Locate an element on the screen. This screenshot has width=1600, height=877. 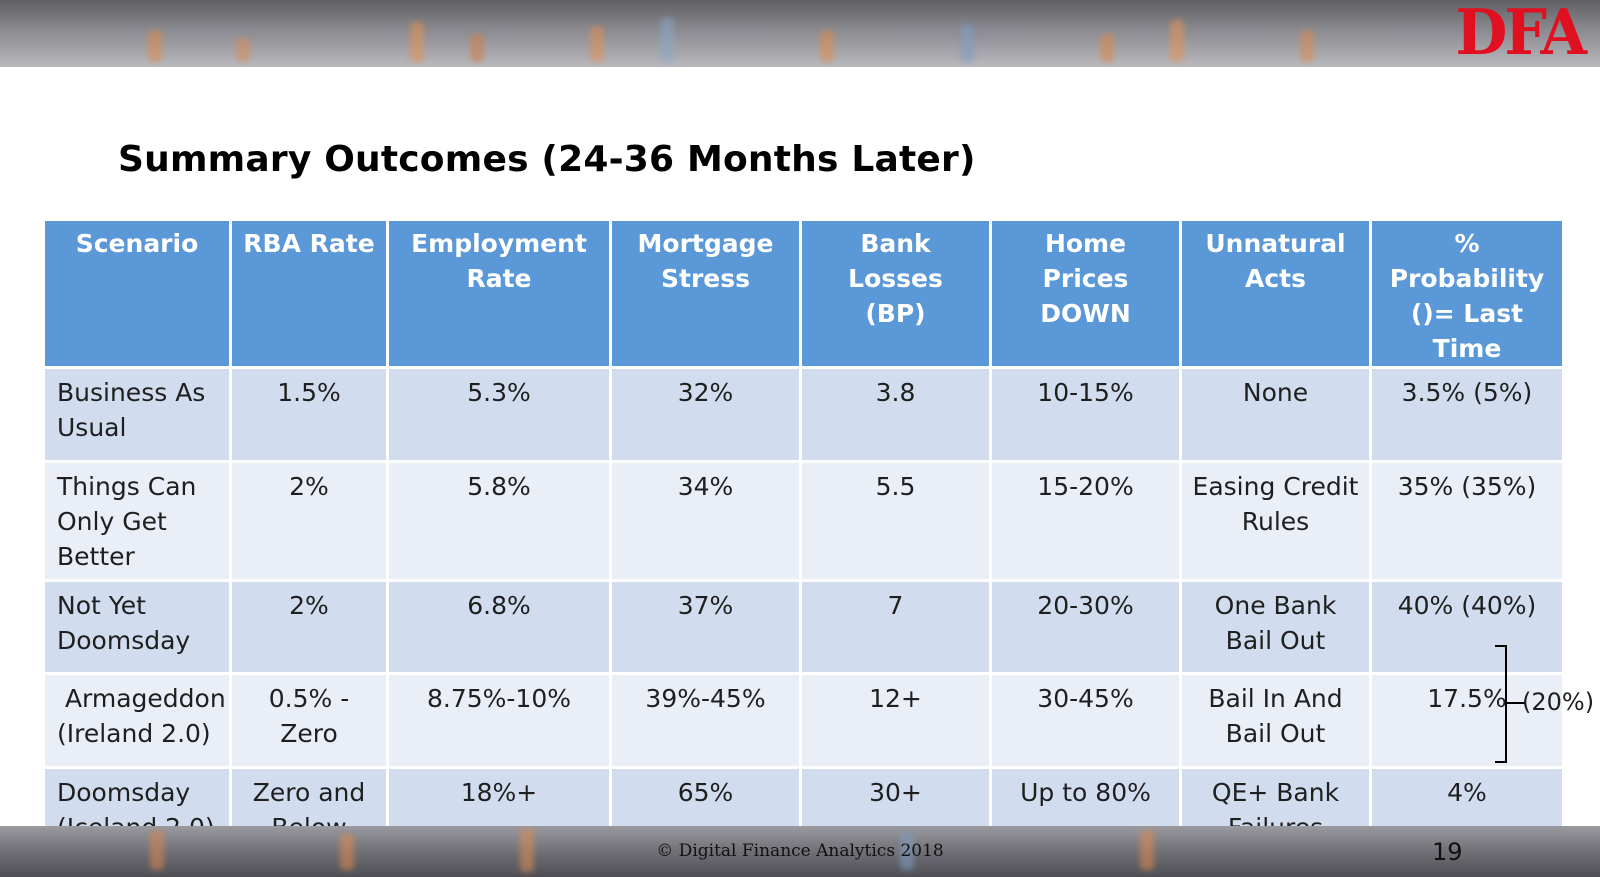
scenario-cell: Business As Usual is located at coordinates (137, 414).